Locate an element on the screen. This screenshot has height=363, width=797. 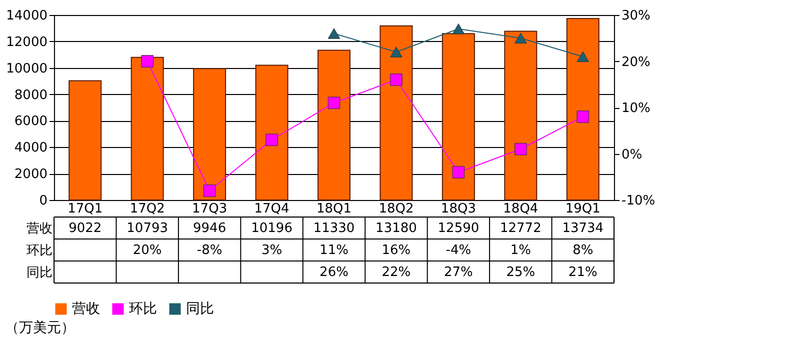
y-tick-label: 2000 is located at coordinates (31, 174).